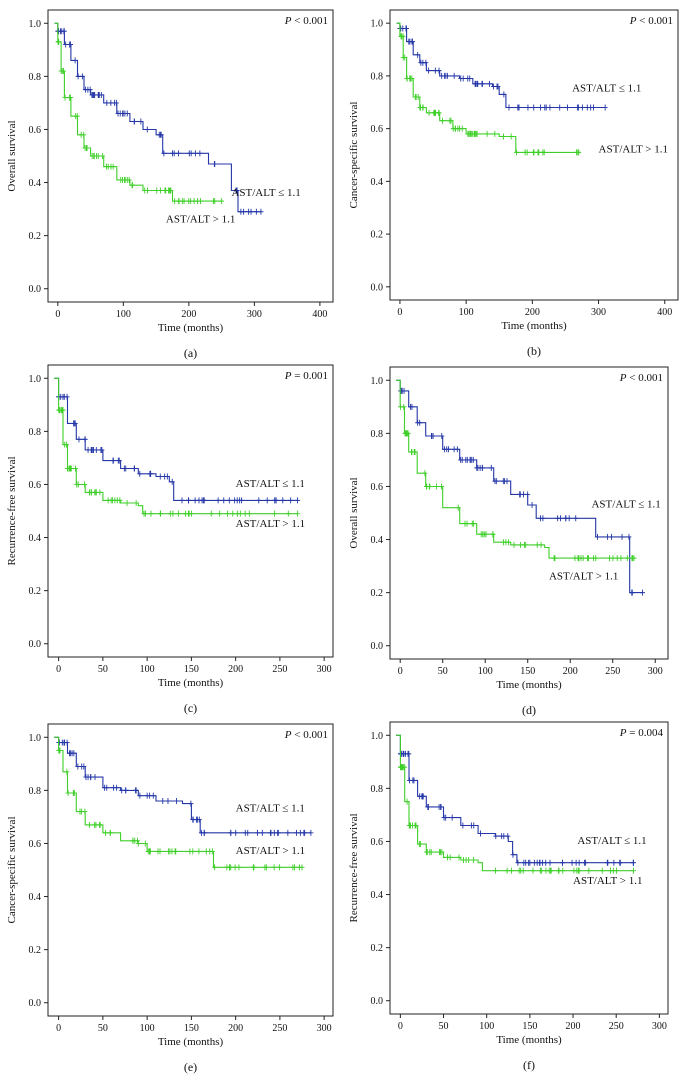 This screenshot has height=1082, width=682. Describe the element at coordinates (310, 376) in the screenshot. I see `p-value-text: = 0.001` at that location.